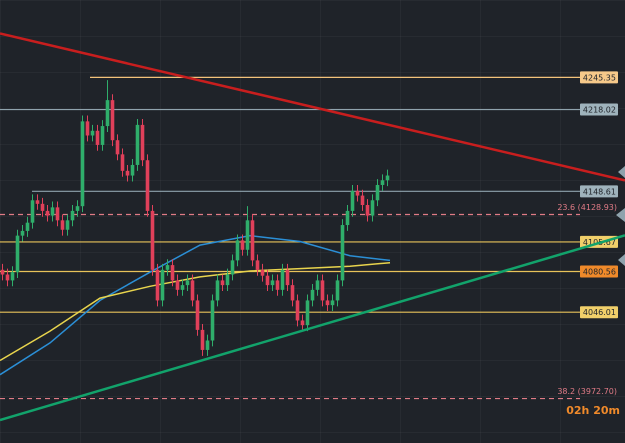 The image size is (625, 443). I want to click on price-label: 4218.02, so click(599, 110).